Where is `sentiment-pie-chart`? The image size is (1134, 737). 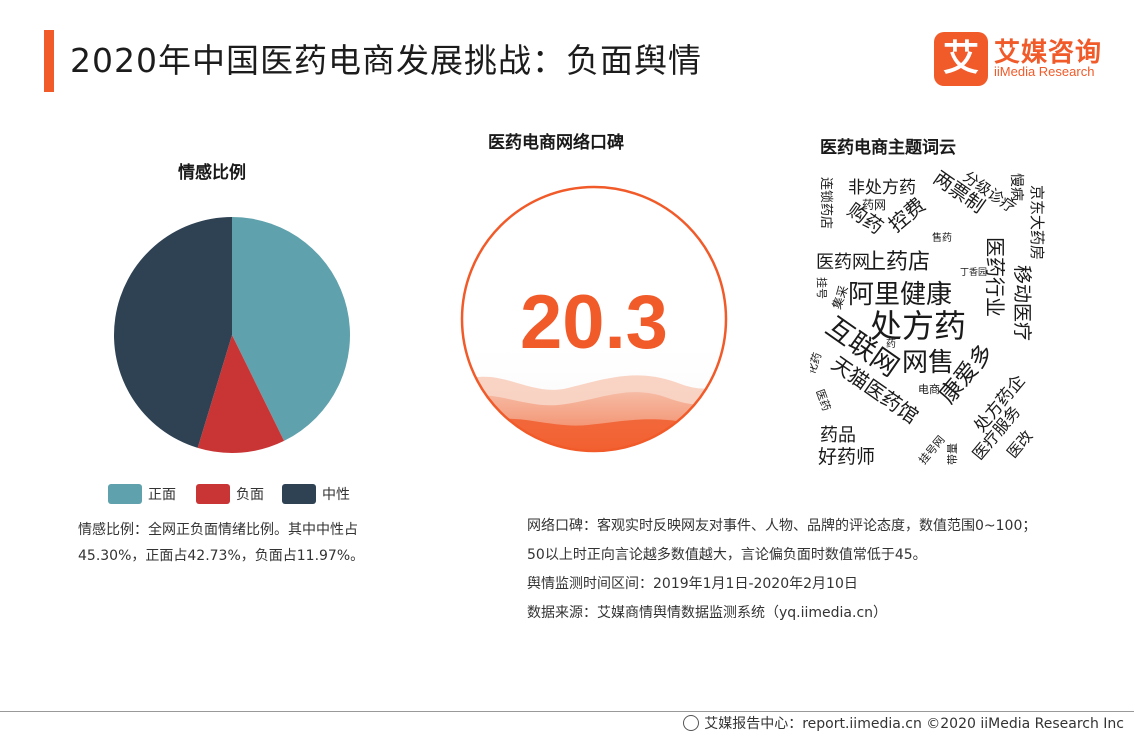
sentiment-pie-chart is located at coordinates (231, 335).